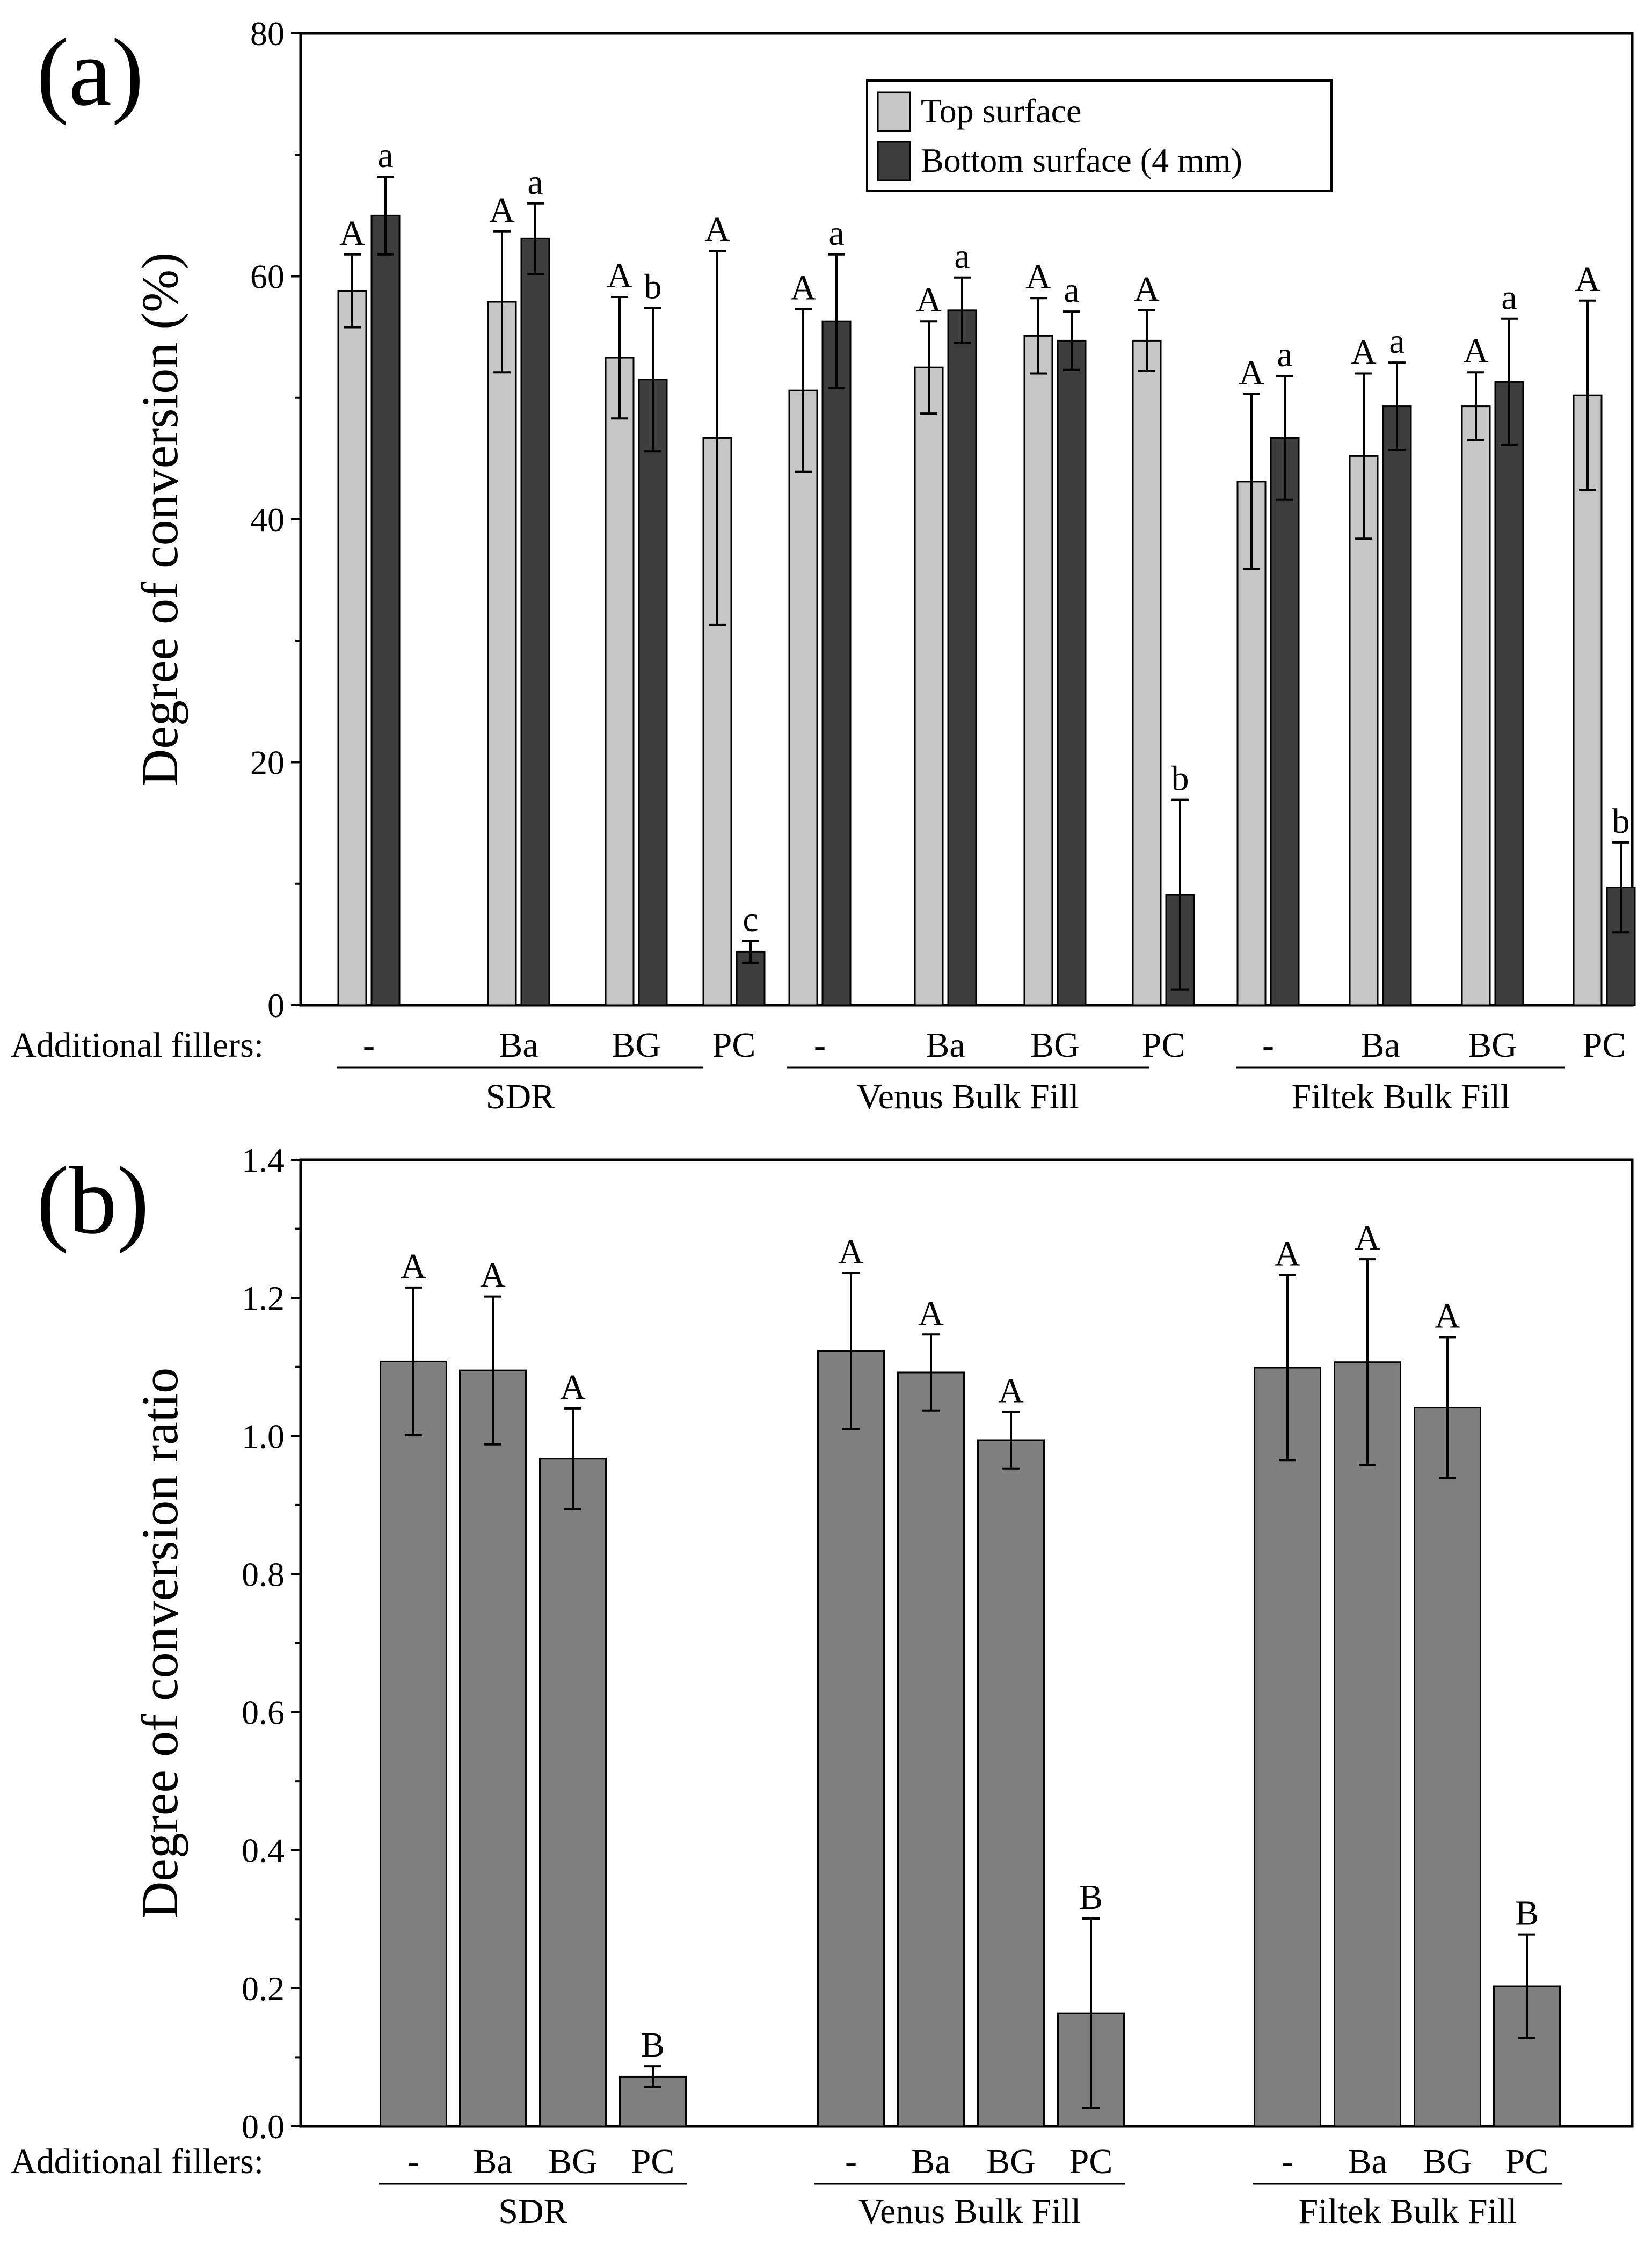 The image size is (1652, 2259). Describe the element at coordinates (267, 763) in the screenshot. I see `y-tick-label: 20` at that location.